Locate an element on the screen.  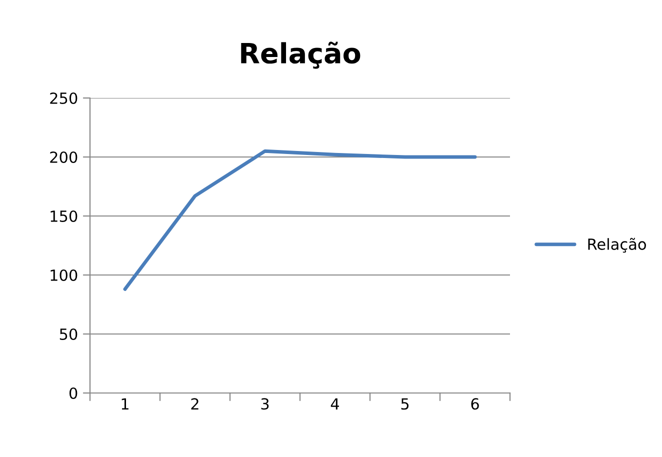
chart-title: Relação is located at coordinates (300, 55).